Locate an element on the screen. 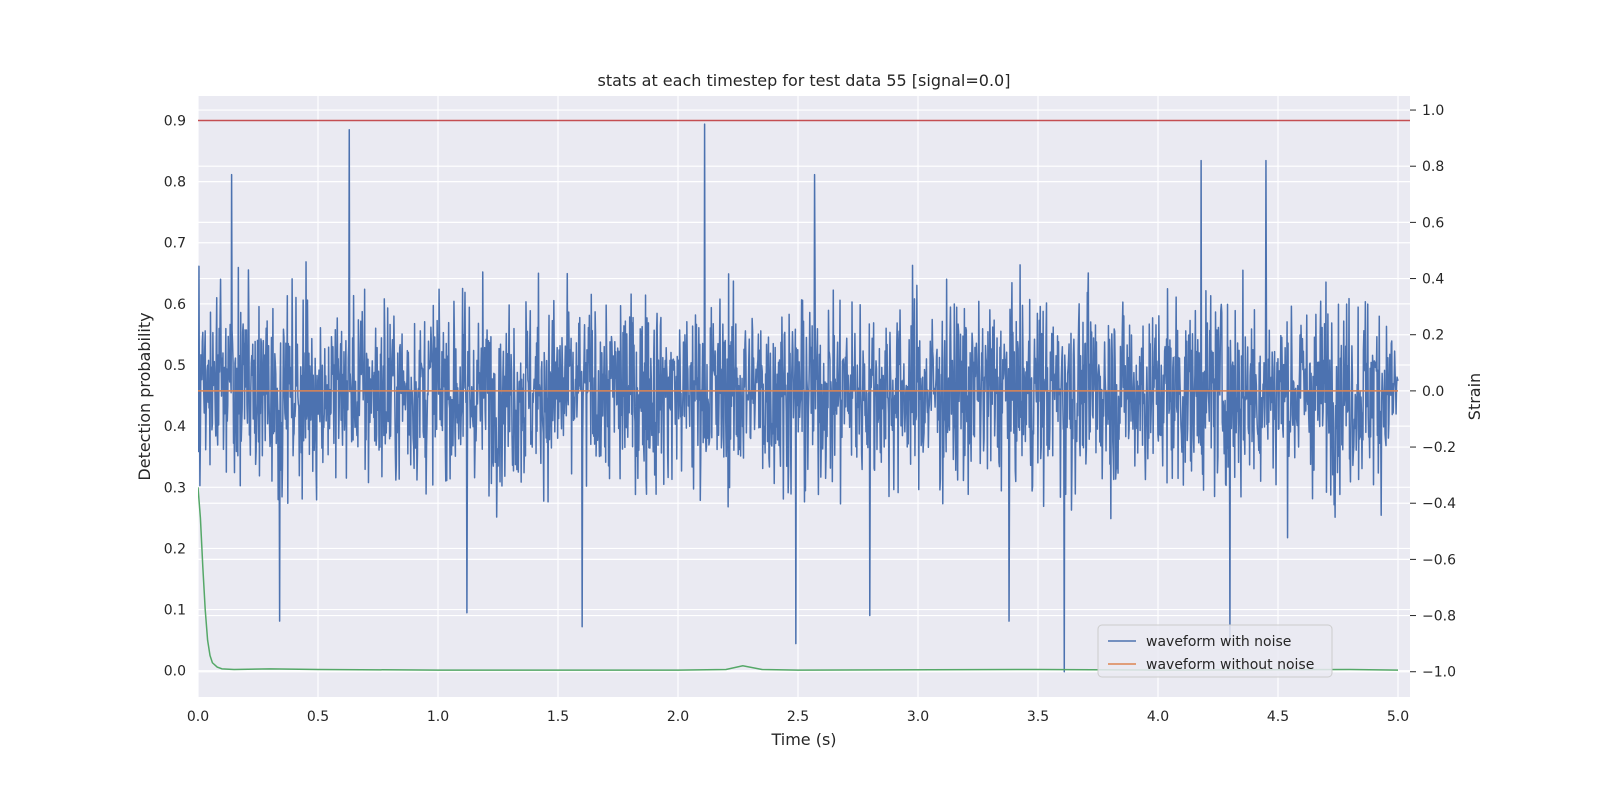  x-tick-label: 1.5 is located at coordinates (558, 717).